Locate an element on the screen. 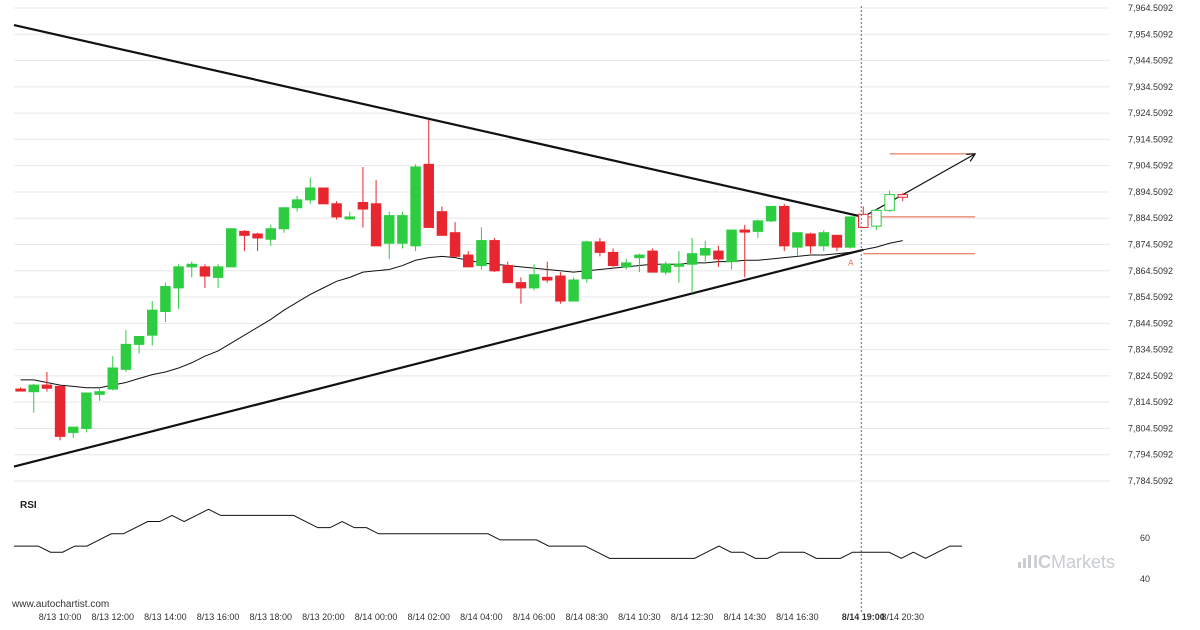 The image size is (1200, 630). y-tick-label: 7,924.5092 is located at coordinates (1150, 113).